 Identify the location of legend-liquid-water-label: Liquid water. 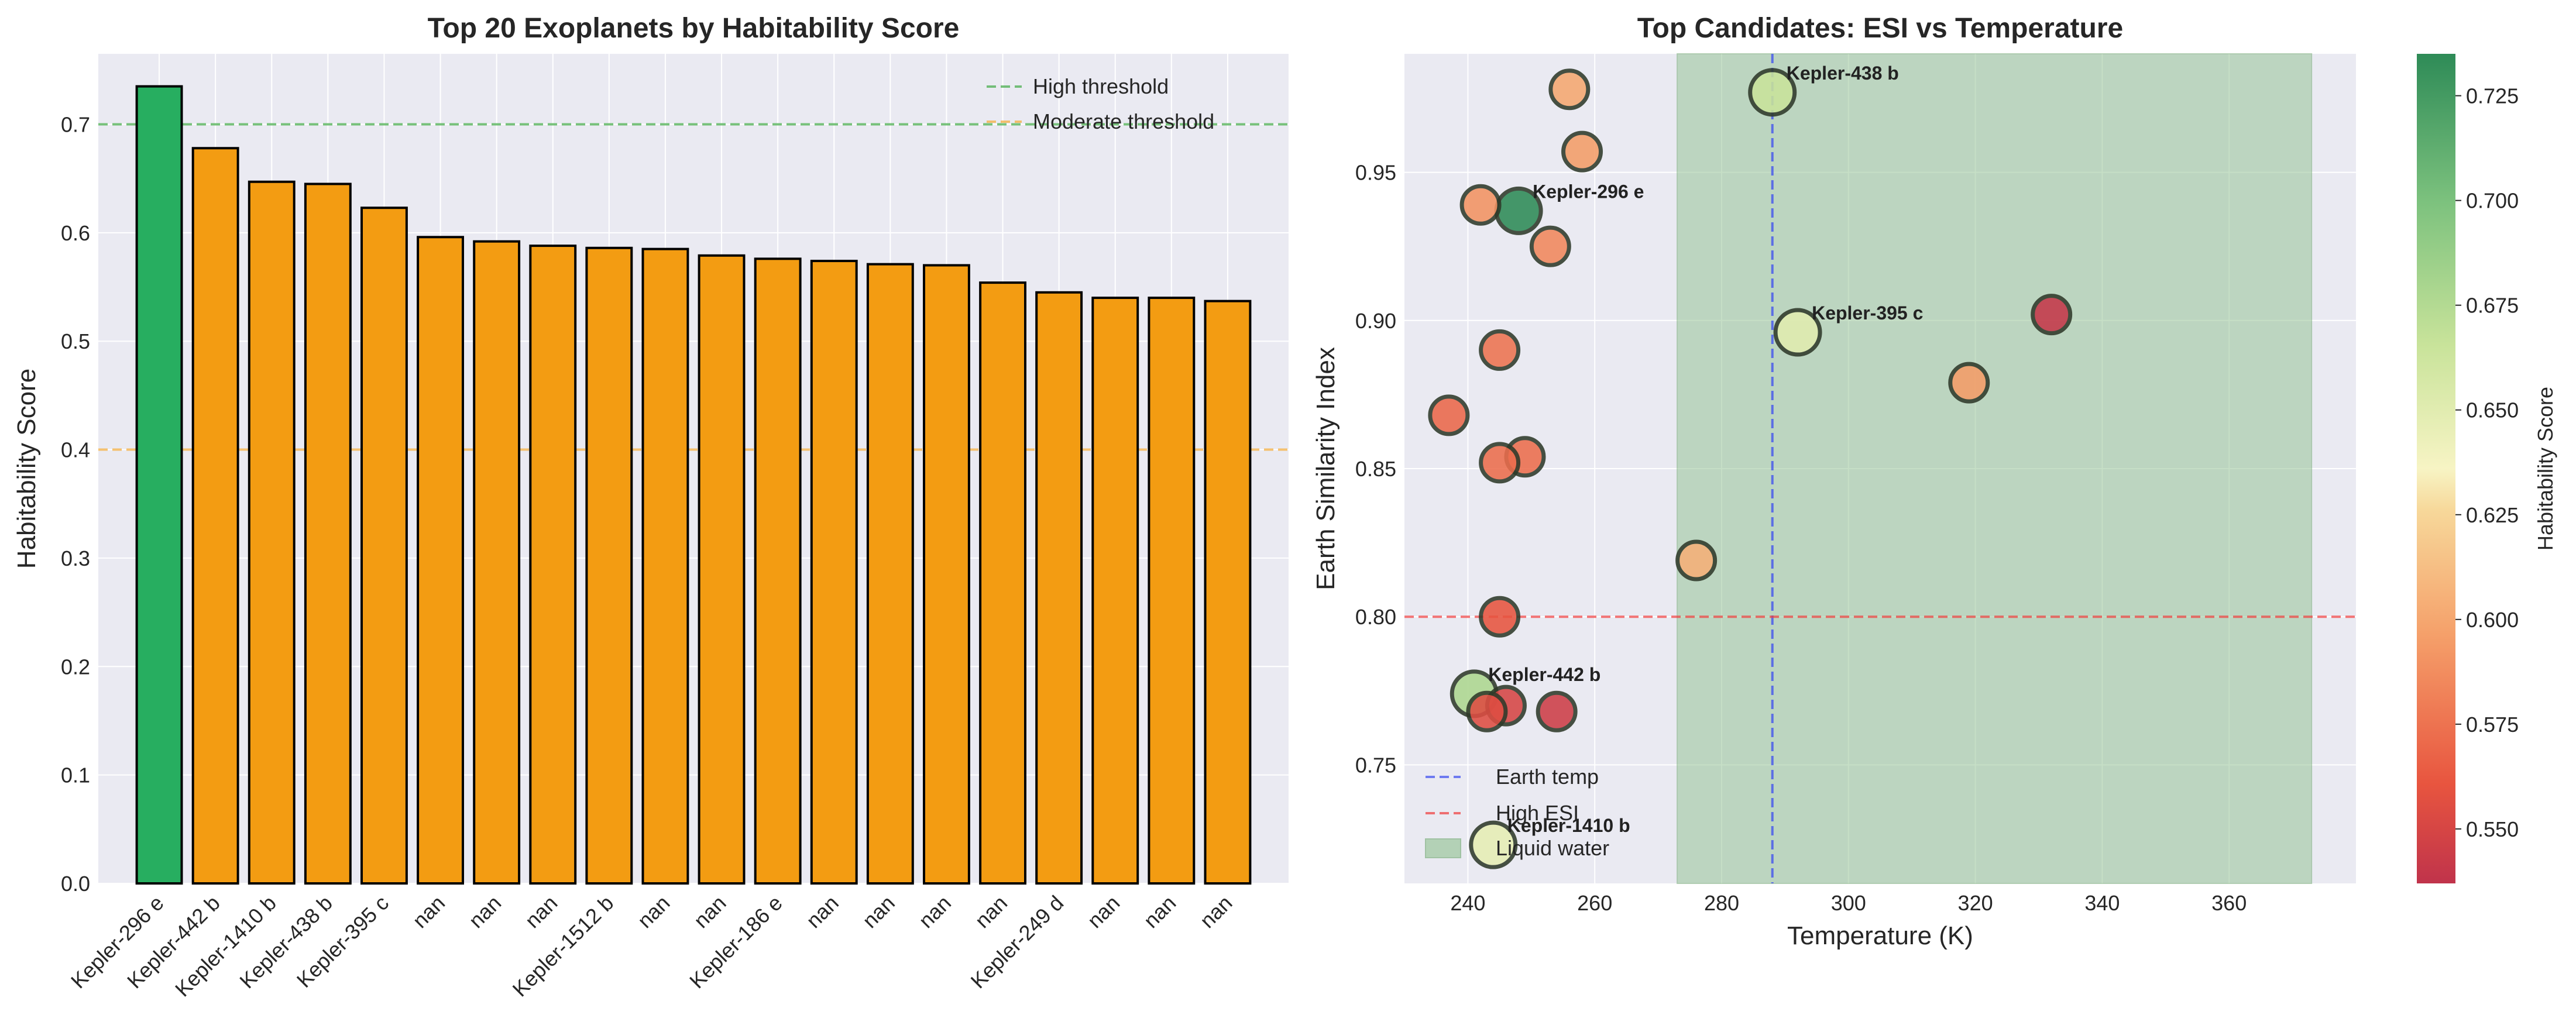
(1553, 848).